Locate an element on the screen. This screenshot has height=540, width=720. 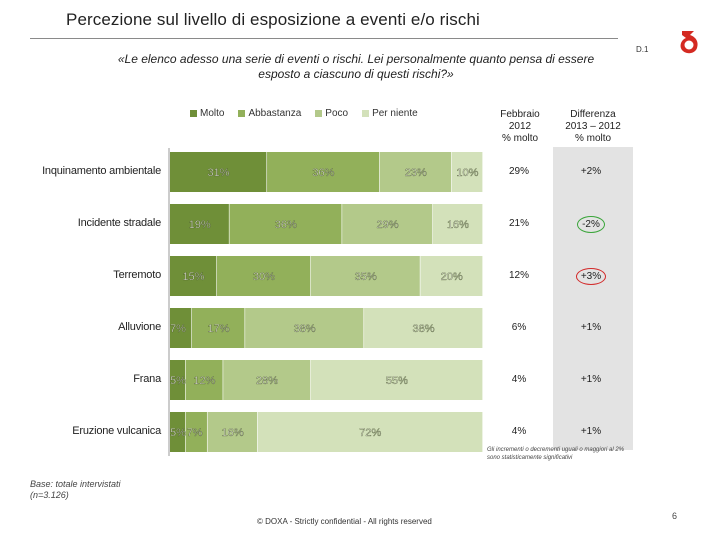
bar-value-label: 31% is located at coordinates (218, 173).